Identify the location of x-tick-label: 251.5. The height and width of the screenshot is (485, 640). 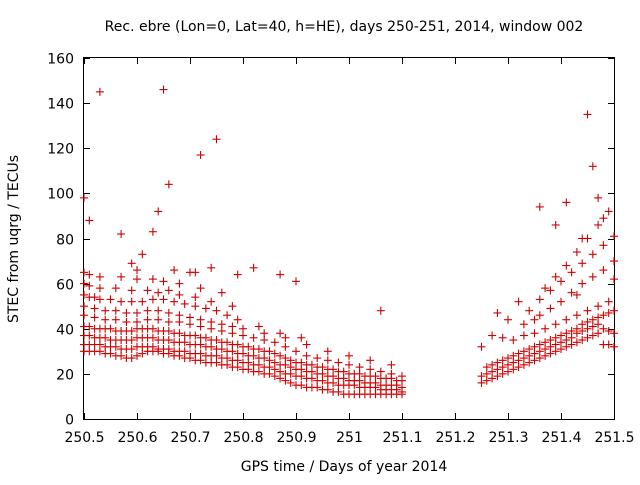
(614, 438).